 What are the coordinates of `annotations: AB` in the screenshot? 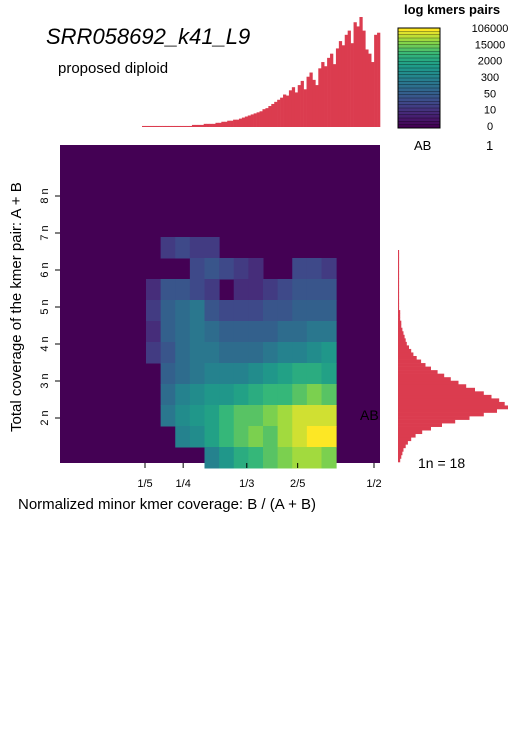 It's located at (369, 415).